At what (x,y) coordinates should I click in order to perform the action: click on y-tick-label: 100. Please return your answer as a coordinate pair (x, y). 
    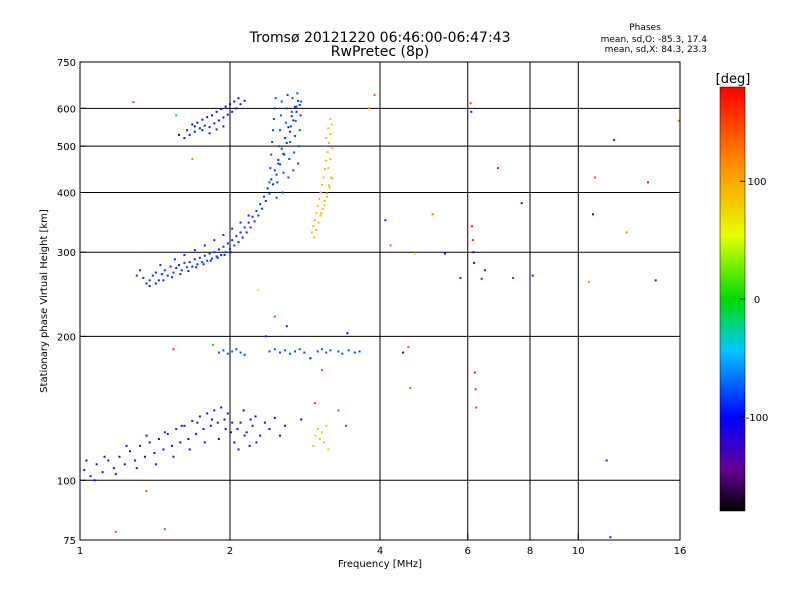
    Looking at the image, I should click on (66, 481).